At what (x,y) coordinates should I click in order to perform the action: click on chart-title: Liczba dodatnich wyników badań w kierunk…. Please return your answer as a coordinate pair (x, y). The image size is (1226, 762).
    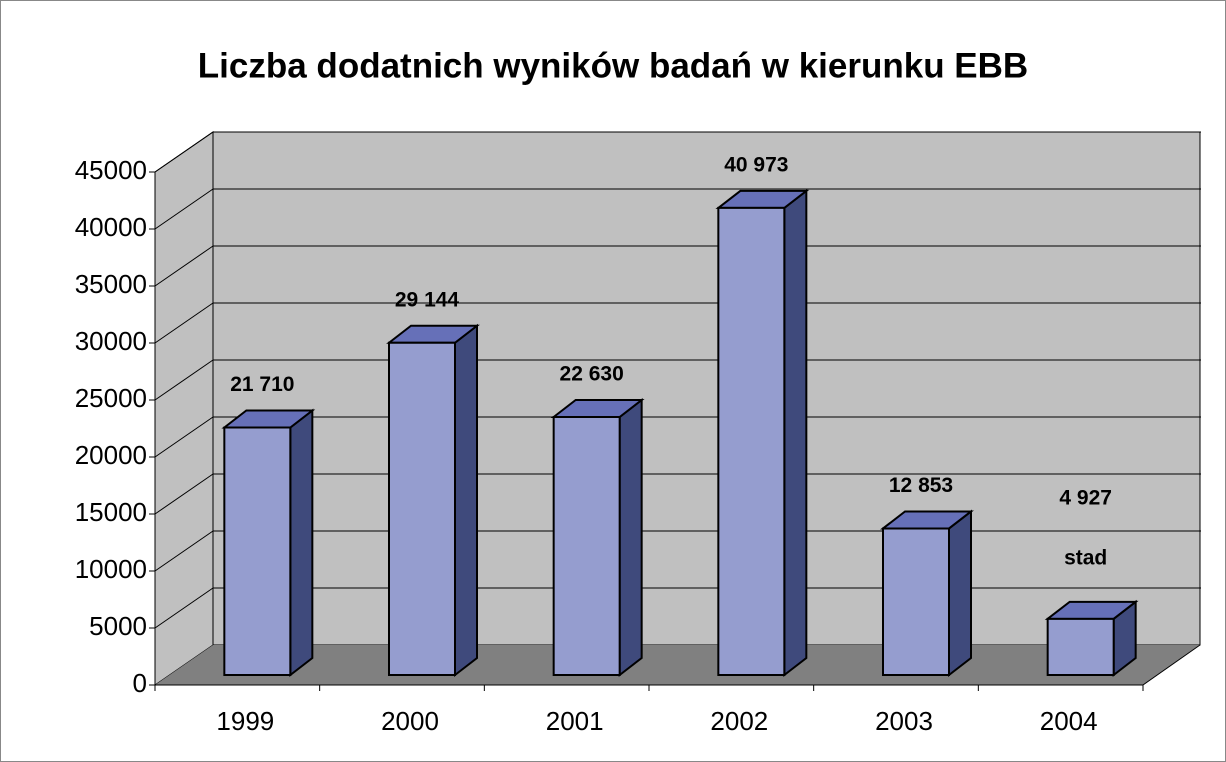
    Looking at the image, I should click on (613, 65).